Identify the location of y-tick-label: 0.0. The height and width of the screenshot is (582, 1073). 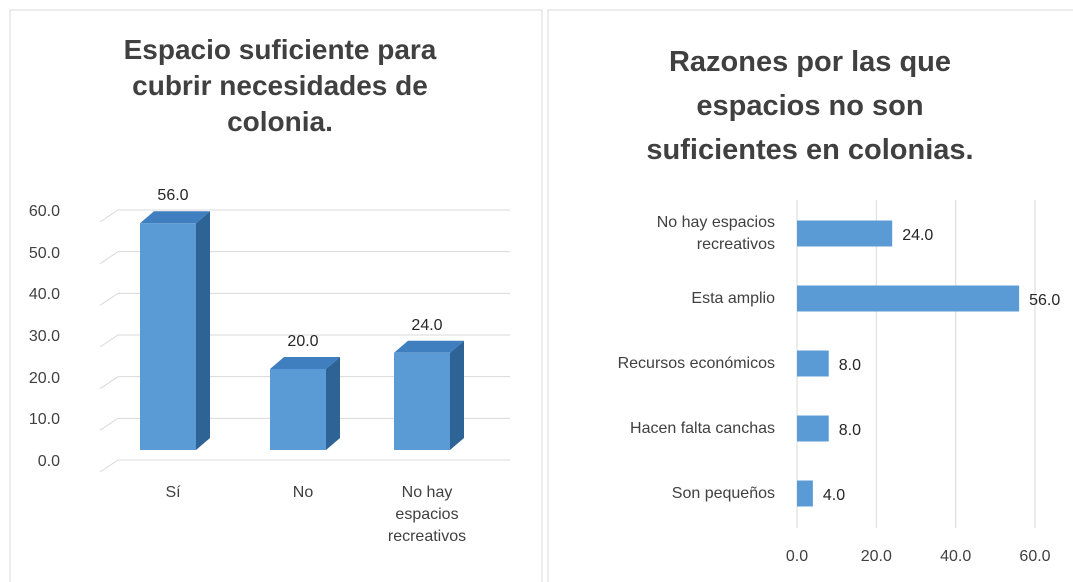
(48, 461).